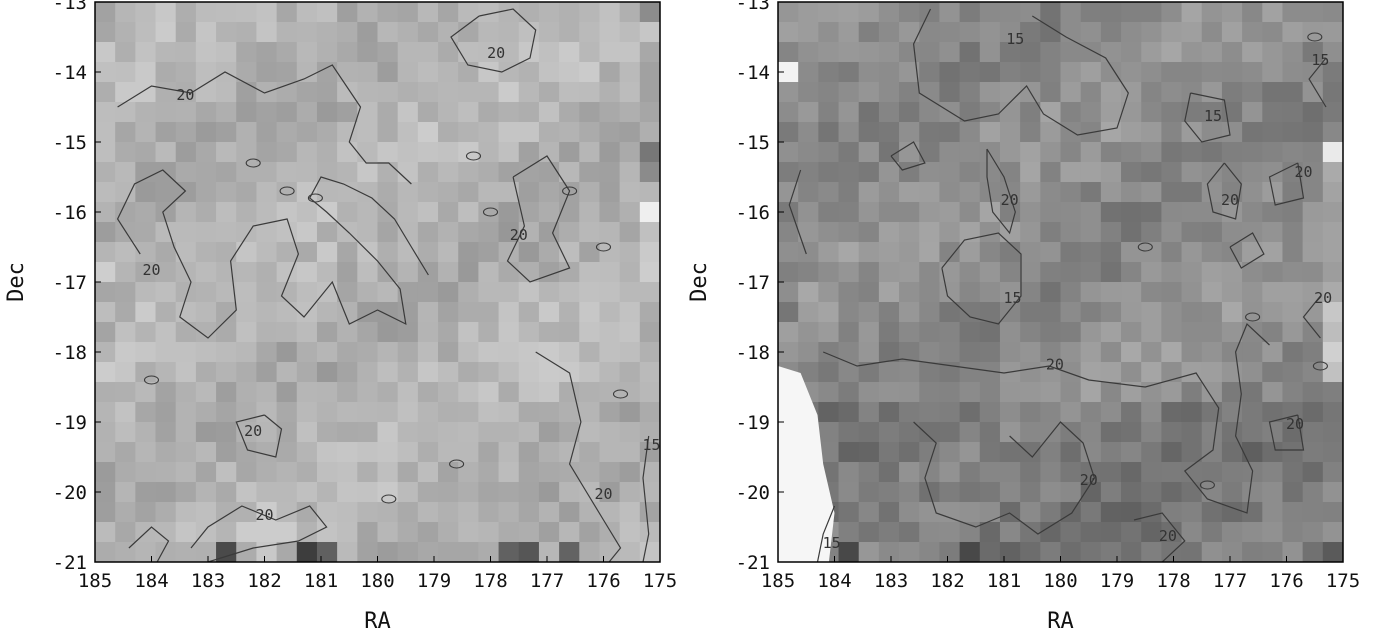 The image size is (1388, 643). Describe the element at coordinates (753, 563) in the screenshot. I see `y-tick-label: -21` at that location.